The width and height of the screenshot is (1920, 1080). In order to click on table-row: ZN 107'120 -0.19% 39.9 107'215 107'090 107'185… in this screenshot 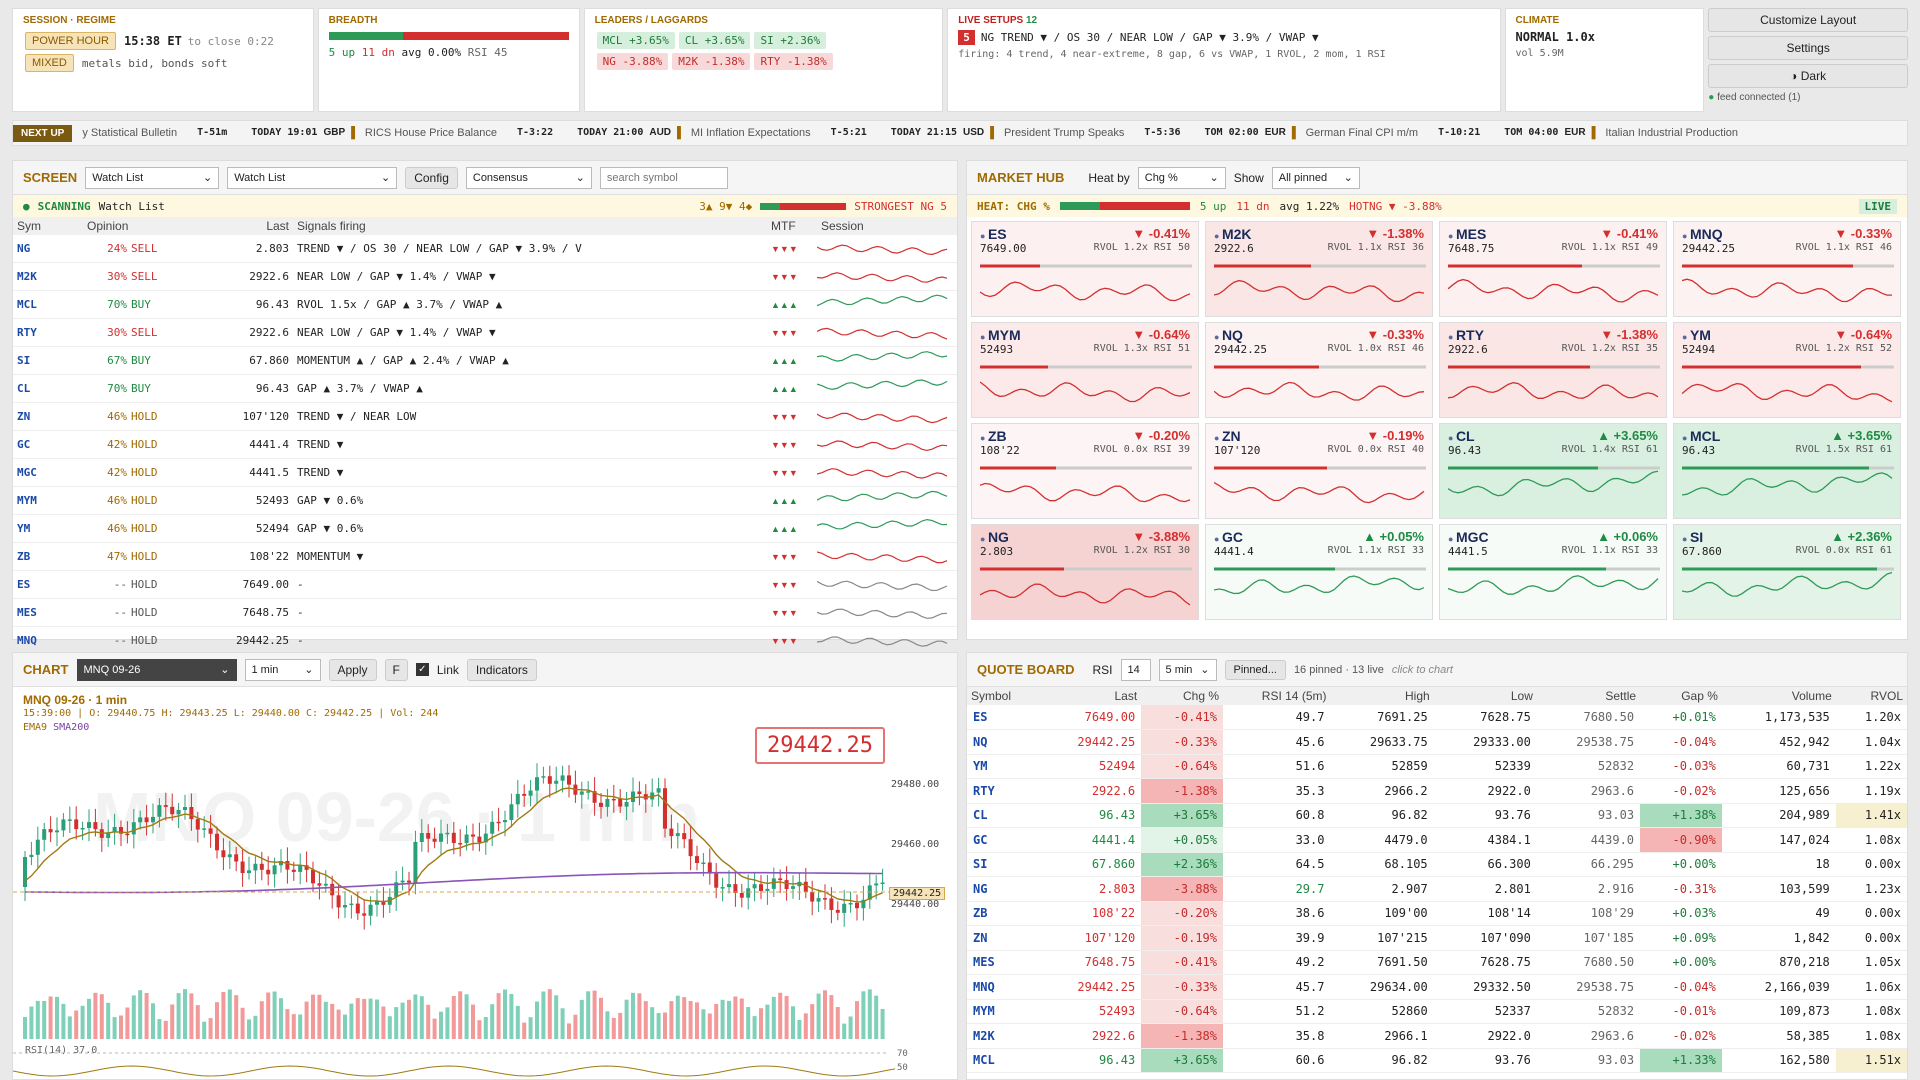, I will do `click(1437, 938)`.